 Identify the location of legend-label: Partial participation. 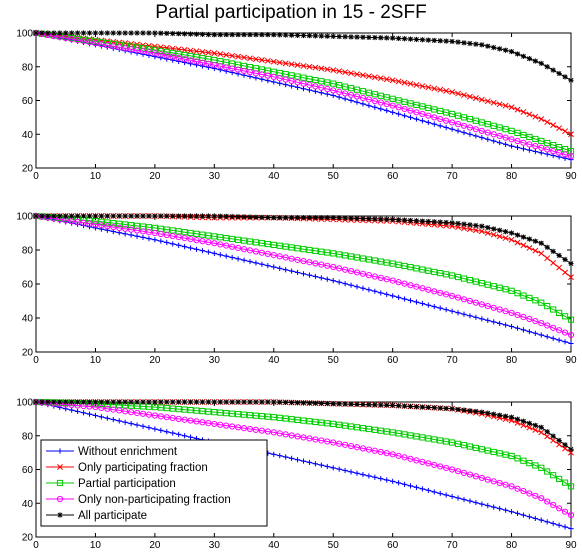
(127, 484).